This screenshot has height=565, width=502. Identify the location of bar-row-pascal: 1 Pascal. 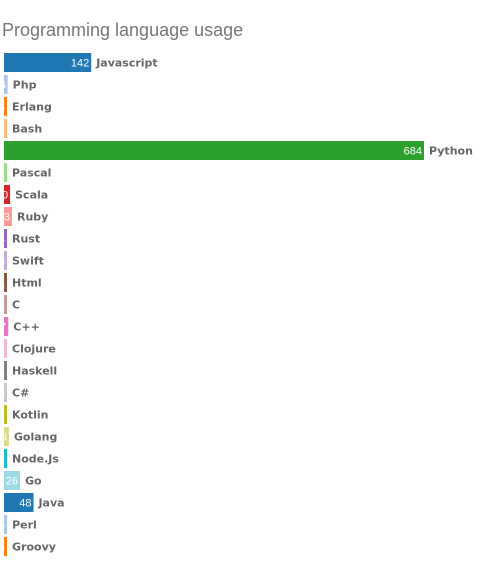
(25, 172).